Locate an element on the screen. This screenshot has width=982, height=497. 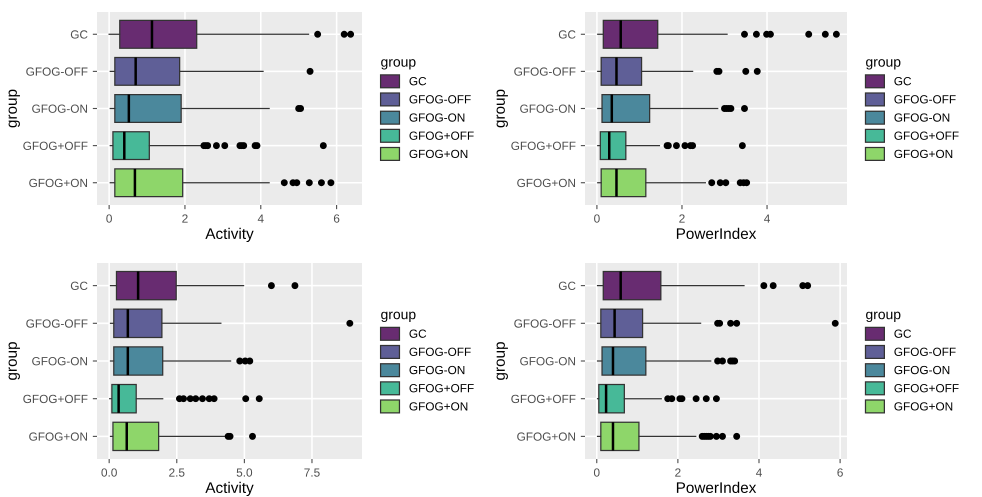
x-tick-label: 5.0 is located at coordinates (244, 472).